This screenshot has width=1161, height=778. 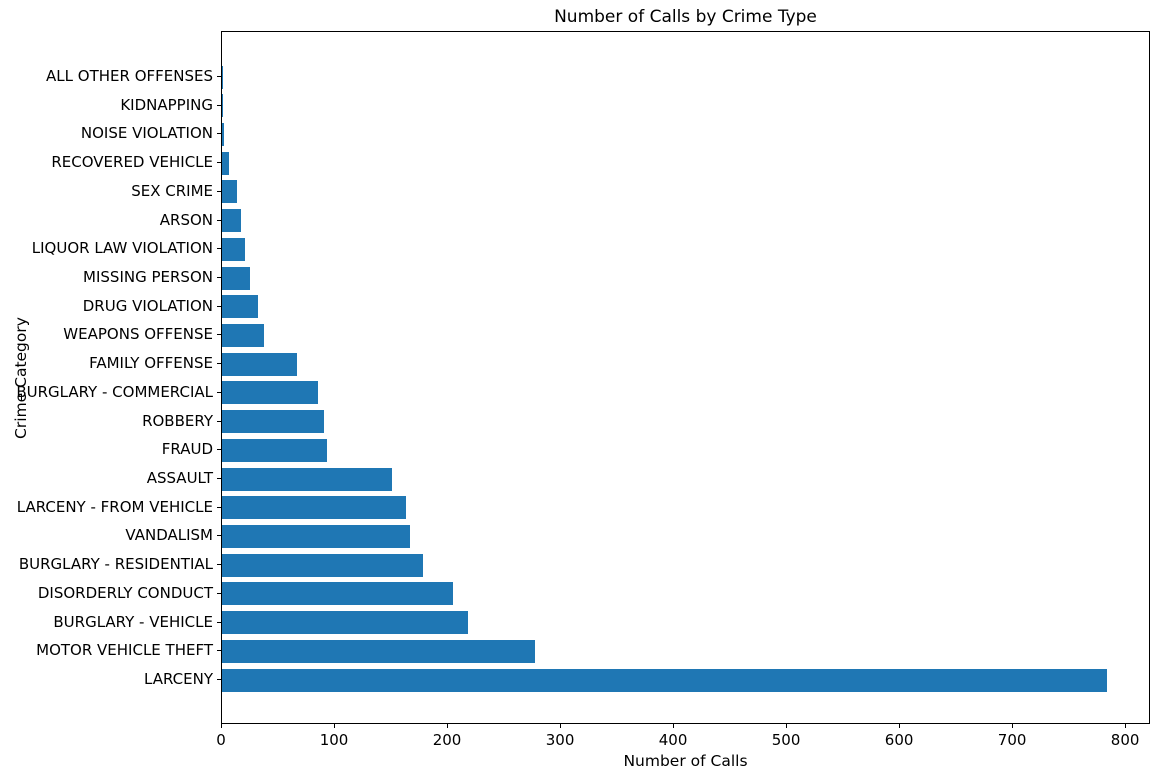 What do you see at coordinates (307, 479) in the screenshot?
I see `bar-assault` at bounding box center [307, 479].